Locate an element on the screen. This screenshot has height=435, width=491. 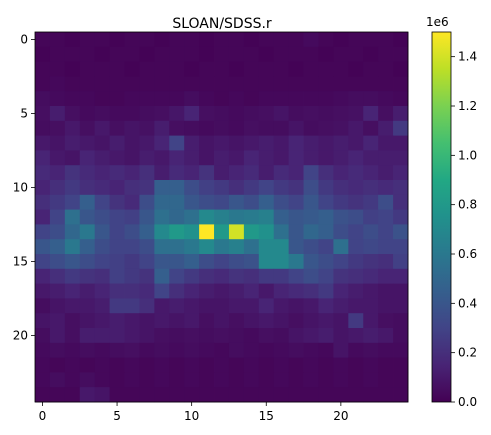
colorbar-tick-label: 1.2 is located at coordinates (467, 106).